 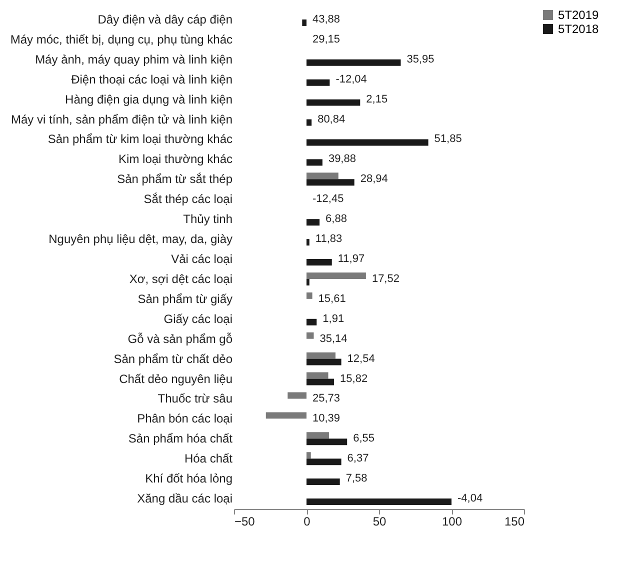 I want to click on y-tick-label: Giấy các loại, so click(x=198, y=319).